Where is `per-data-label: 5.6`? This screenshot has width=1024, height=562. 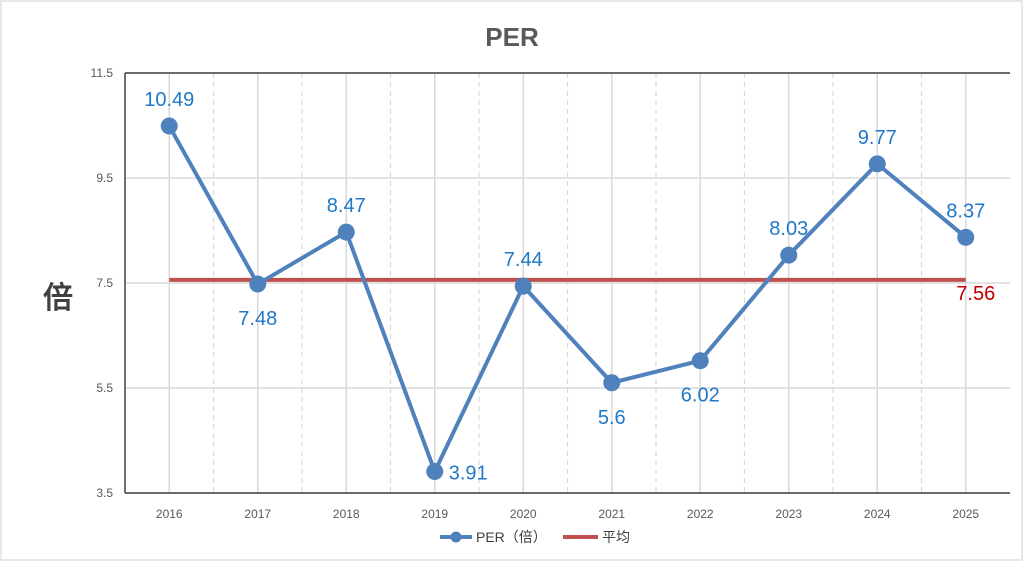 per-data-label: 5.6 is located at coordinates (612, 418).